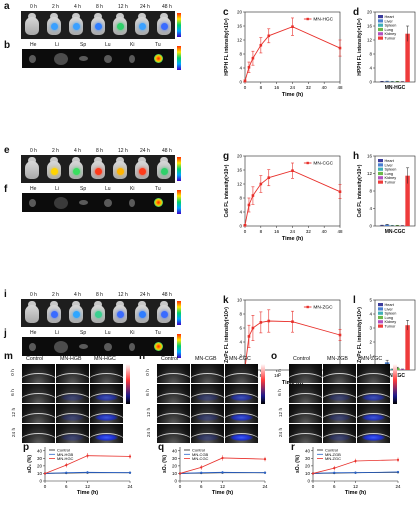 The height and width of the screenshot is (507, 420). Describe the element at coordinates (370, 82) in the screenshot. I see `y-tick-label: 0` at that location.